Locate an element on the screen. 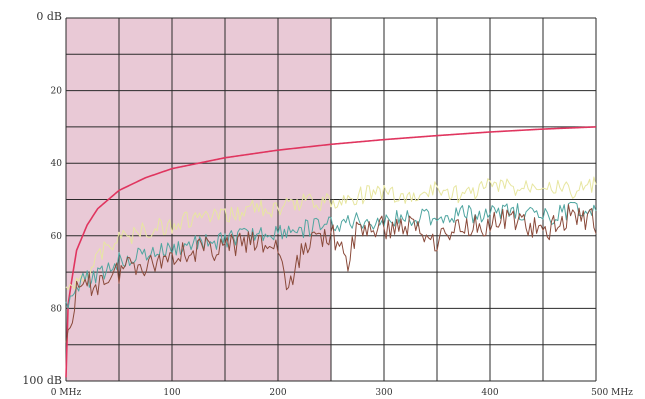 Image resolution: width=645 pixels, height=399 pixels. y-tick-label: 20 is located at coordinates (57, 92).